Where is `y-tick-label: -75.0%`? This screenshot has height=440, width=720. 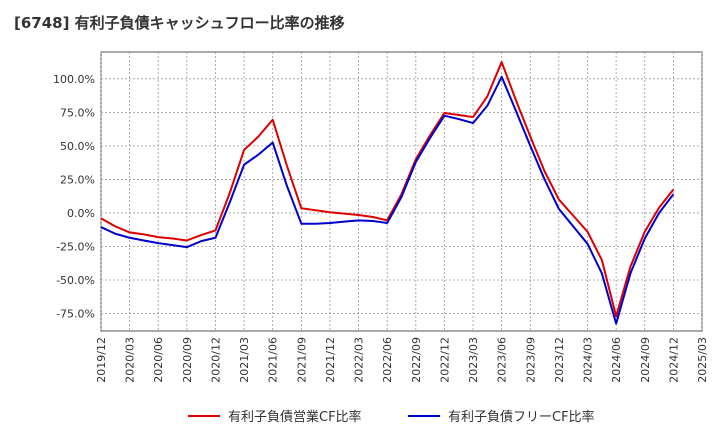 y-tick-label: -75.0% is located at coordinates (75, 314).